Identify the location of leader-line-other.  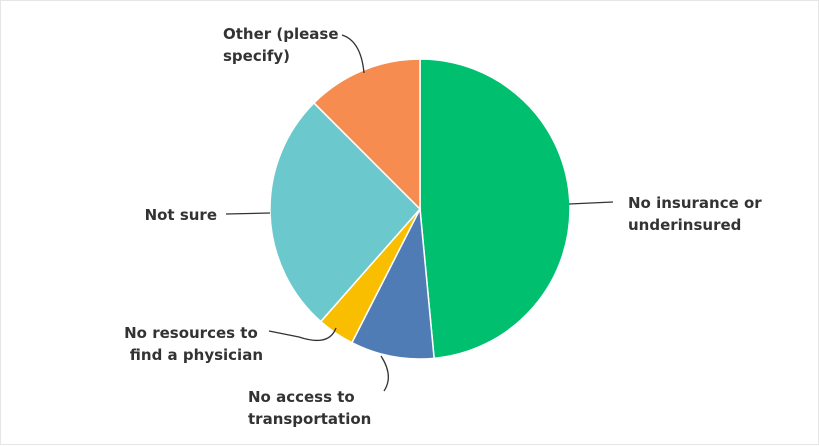
(353, 54).